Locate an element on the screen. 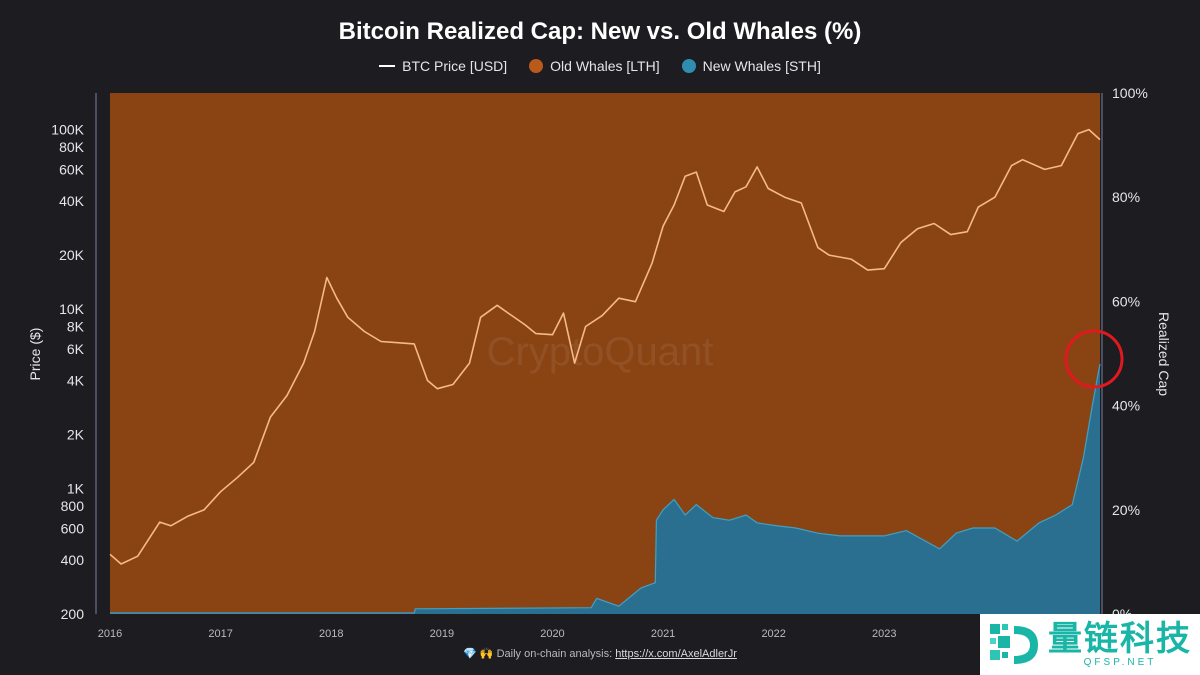  y-right-tick-label: 100% is located at coordinates (1130, 93).